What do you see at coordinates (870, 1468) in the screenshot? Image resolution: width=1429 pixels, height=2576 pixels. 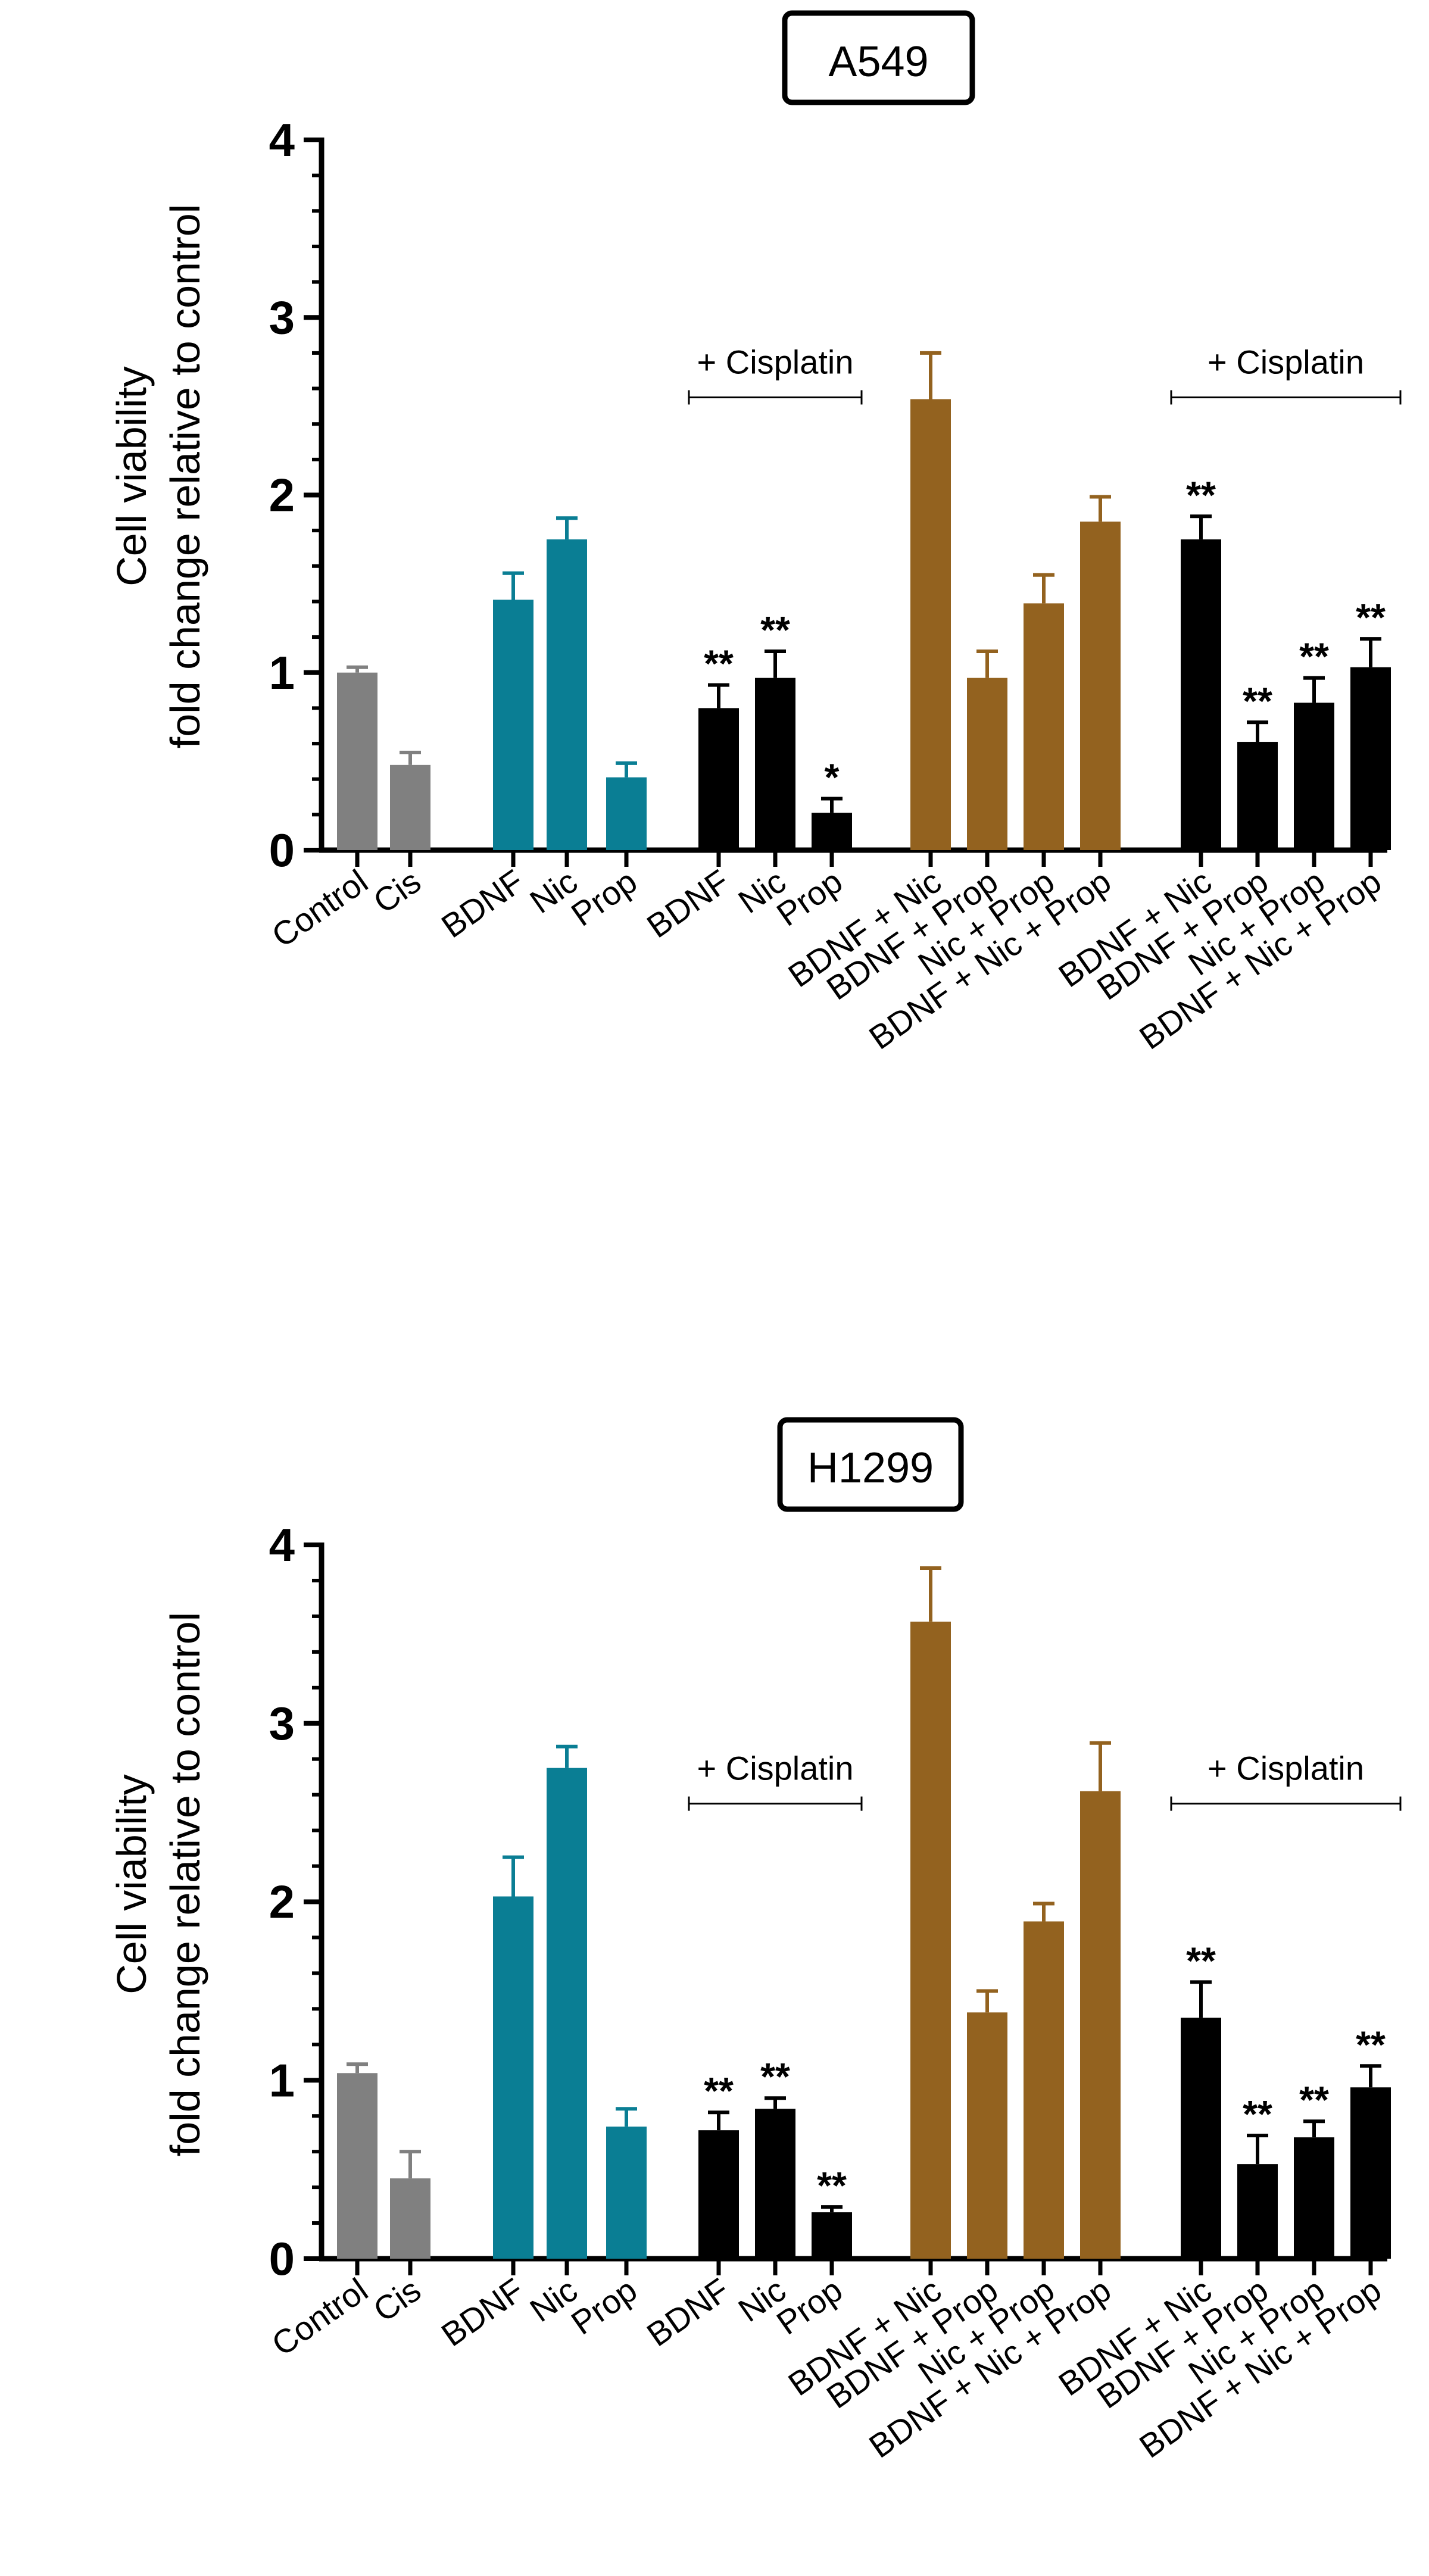 I see `cell-line-title: H1299` at bounding box center [870, 1468].